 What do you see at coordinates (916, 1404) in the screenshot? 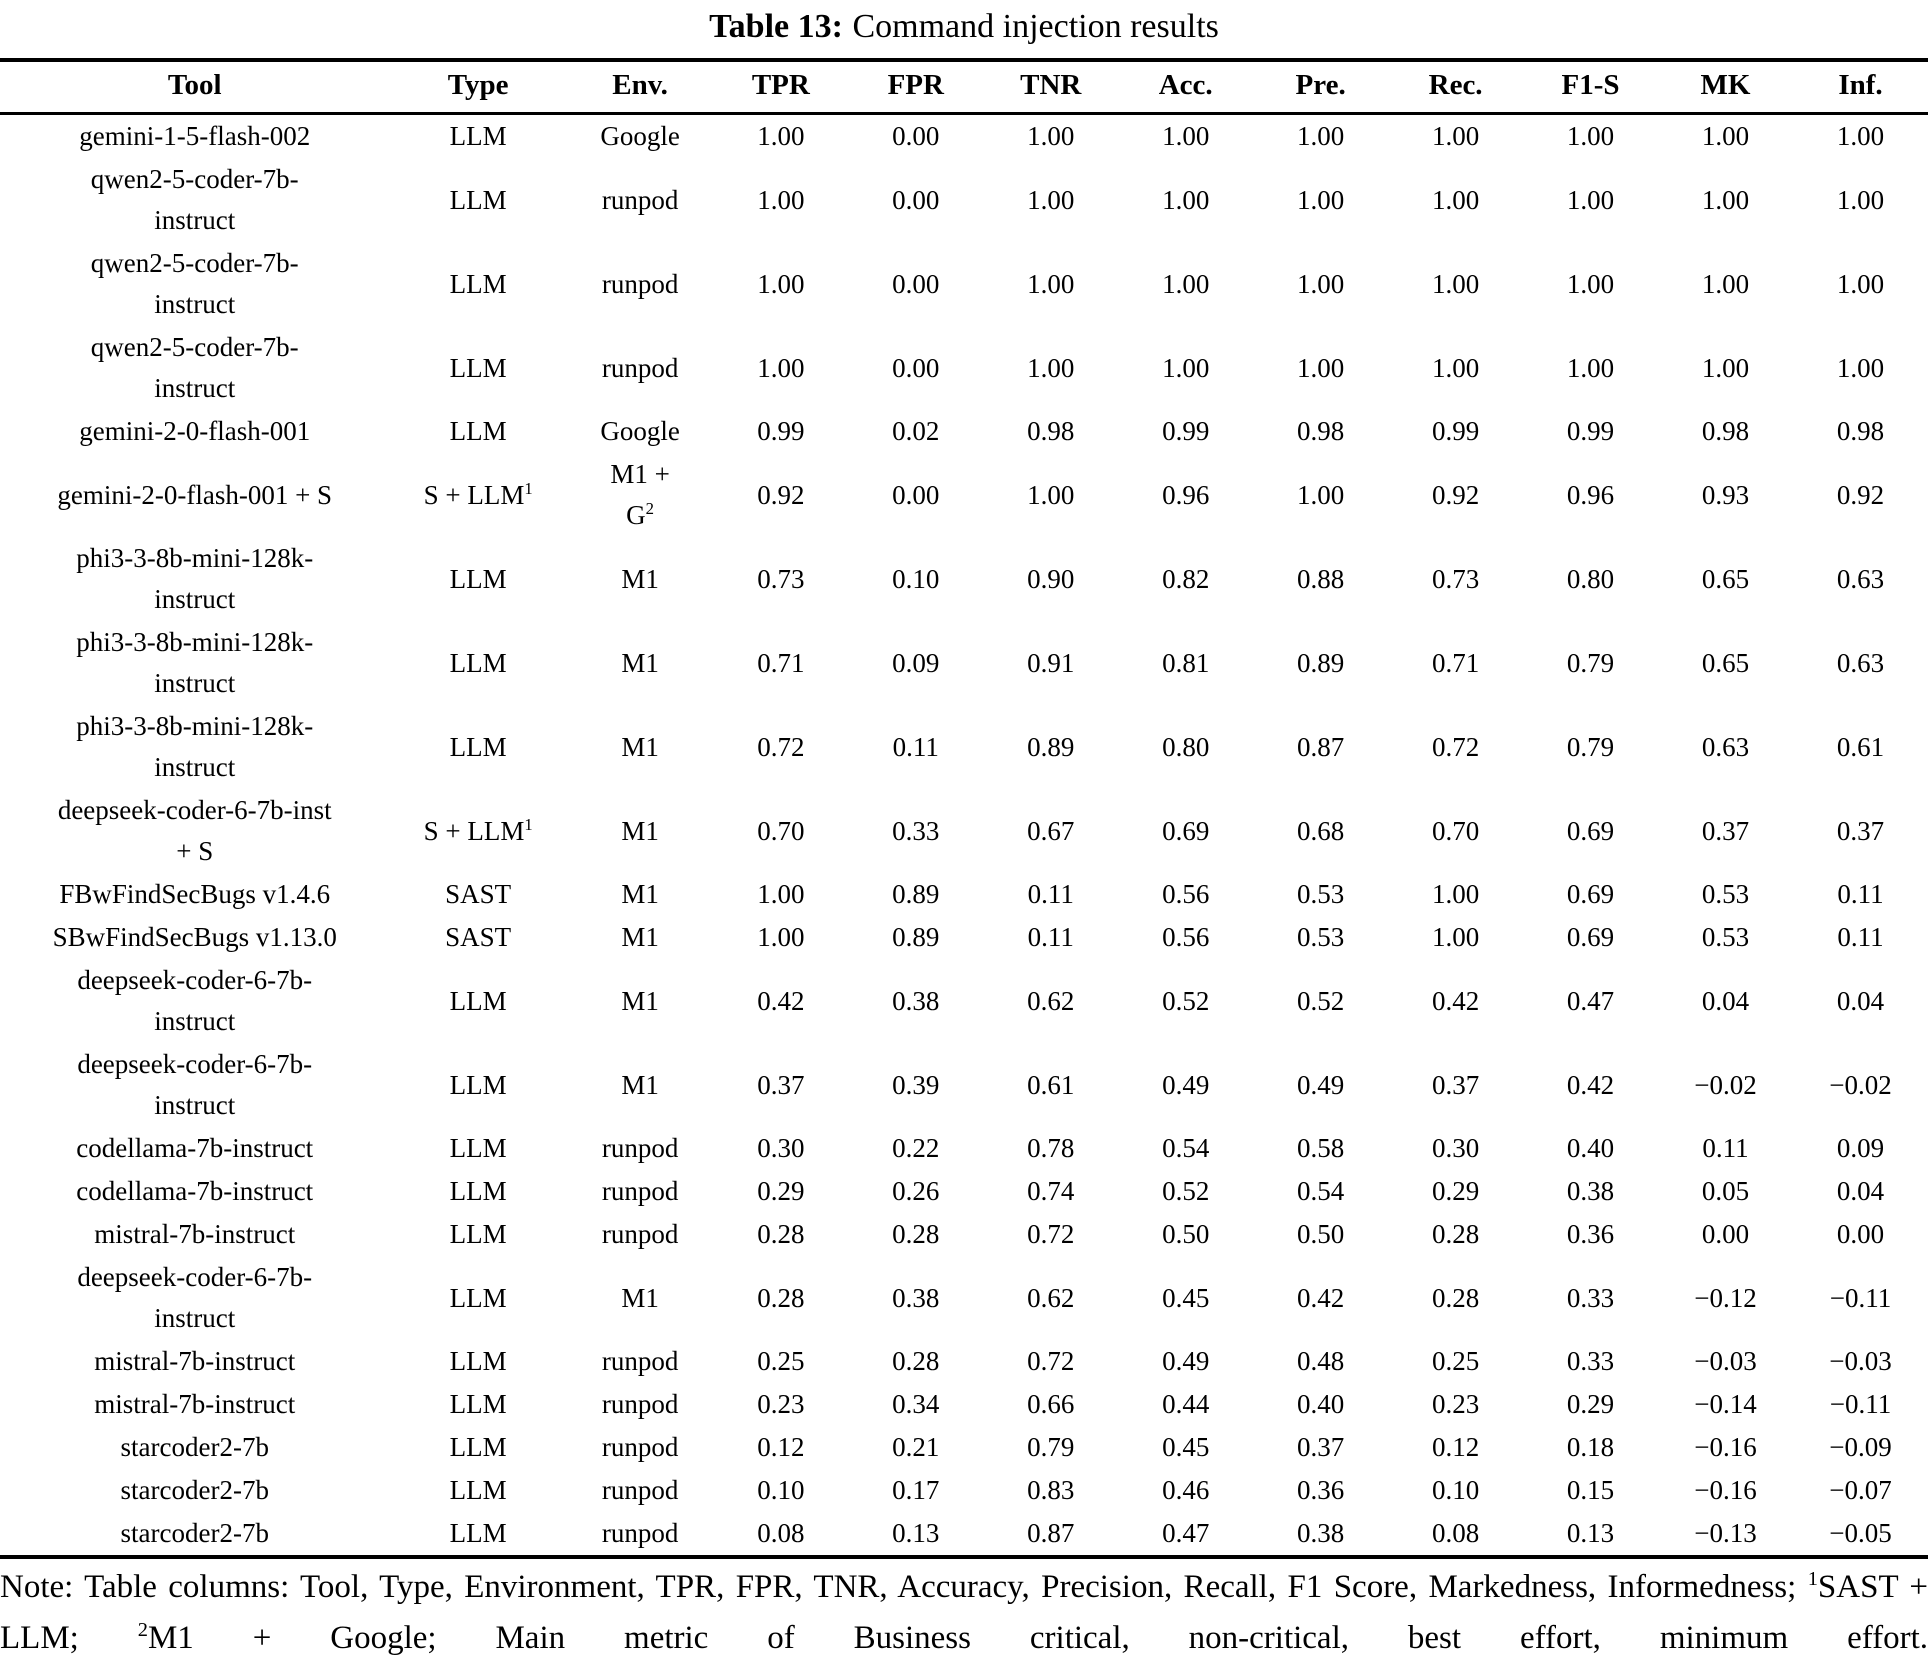
I see `value-cell-fpr: 0.34` at bounding box center [916, 1404].